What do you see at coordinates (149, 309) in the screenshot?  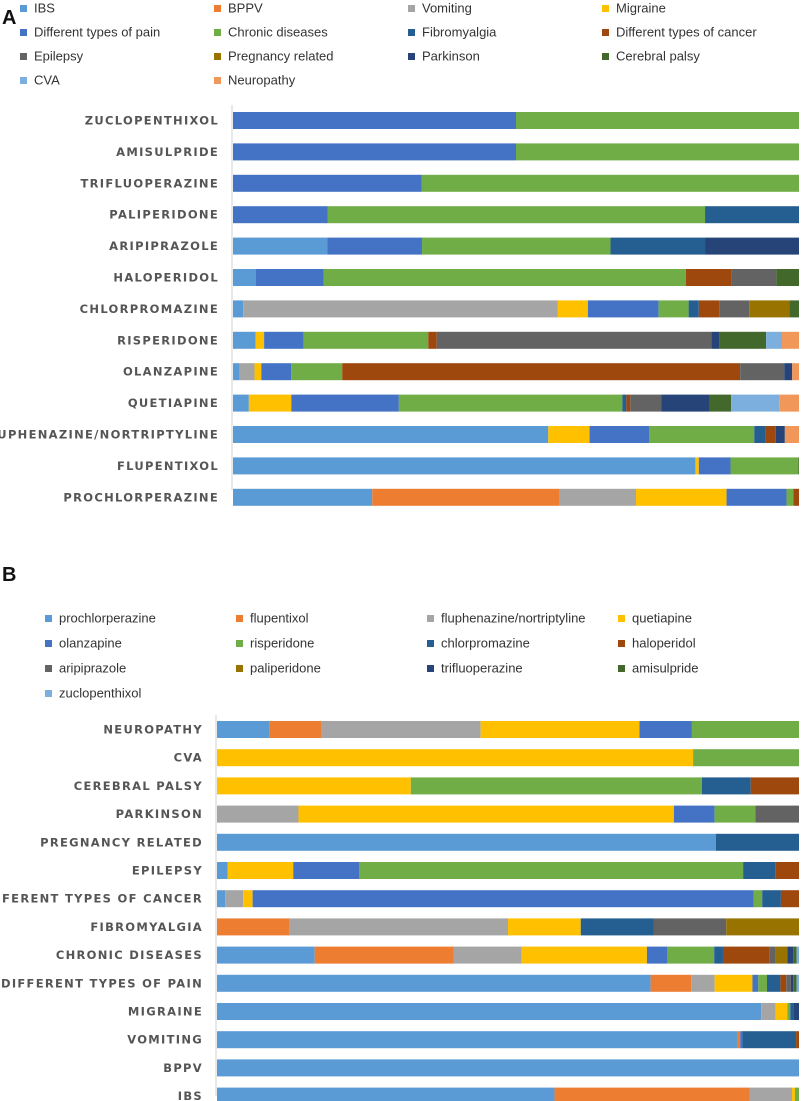 I see `category-label-a-chlorpromazine: CHLORPROMAZINE` at bounding box center [149, 309].